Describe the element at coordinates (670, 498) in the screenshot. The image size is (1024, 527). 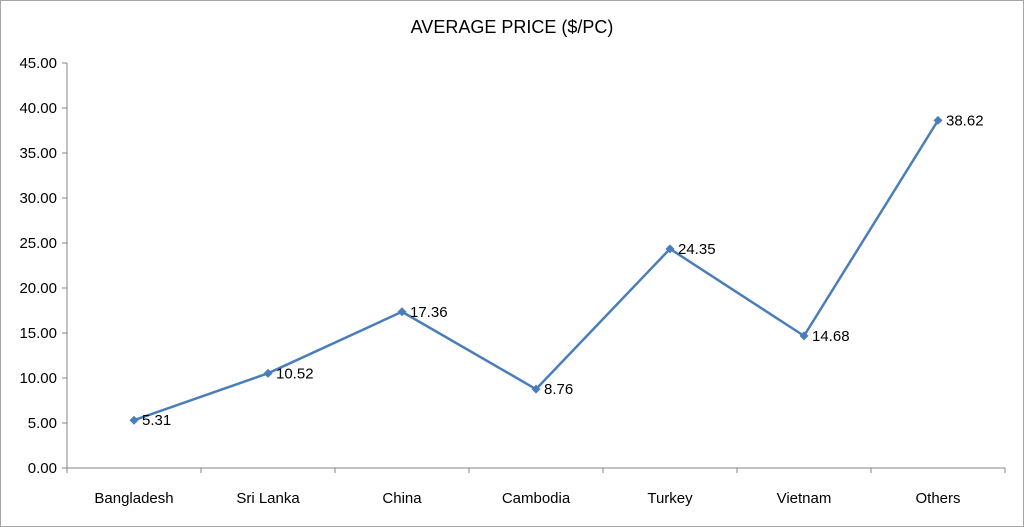
I see `x-tick-label: Turkey` at that location.